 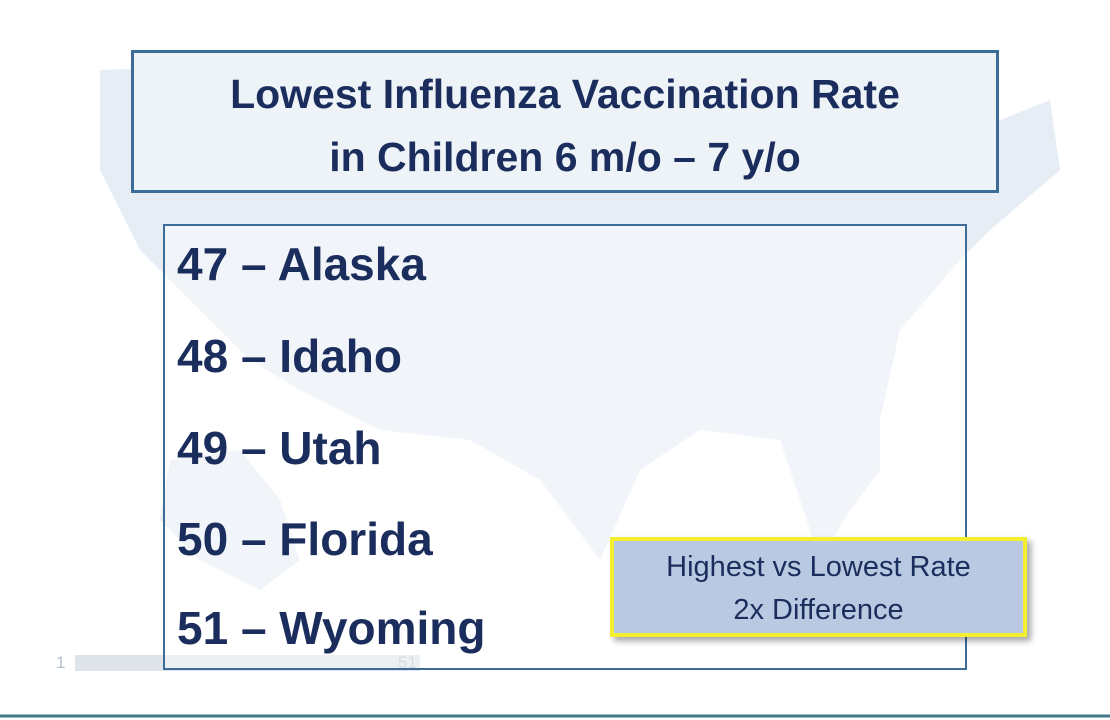 What do you see at coordinates (331, 628) in the screenshot?
I see `list-item: 51 – Wyoming` at bounding box center [331, 628].